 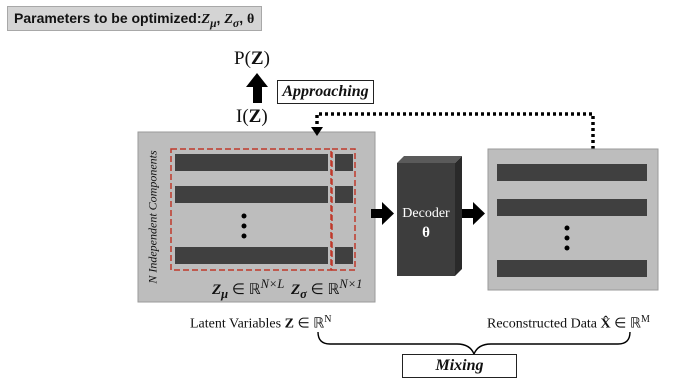 I want to click on header-z-mu: Z, so click(x=206, y=19).